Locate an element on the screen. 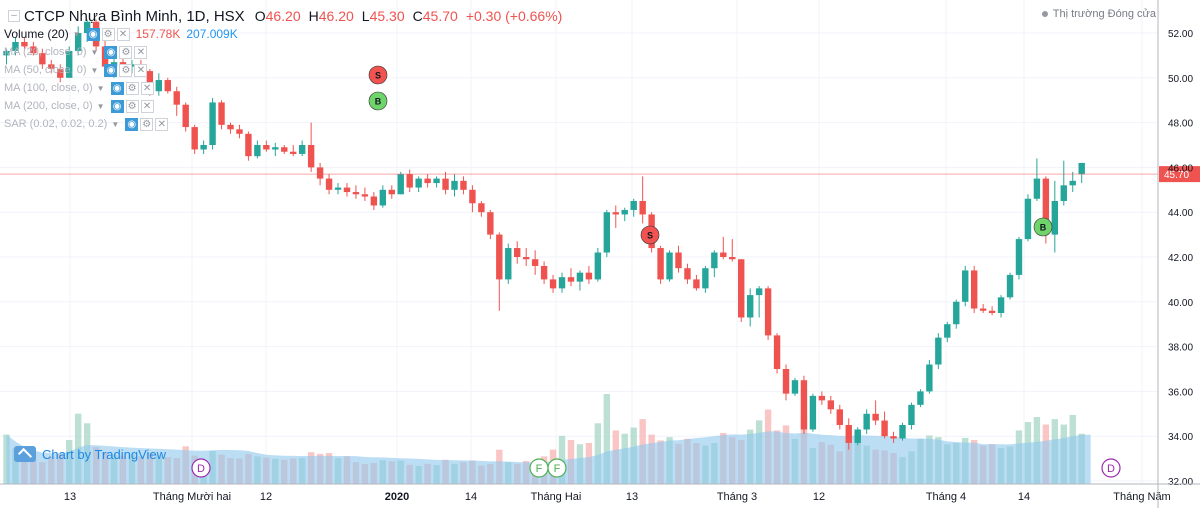  volume-bar is located at coordinates (607, 439).